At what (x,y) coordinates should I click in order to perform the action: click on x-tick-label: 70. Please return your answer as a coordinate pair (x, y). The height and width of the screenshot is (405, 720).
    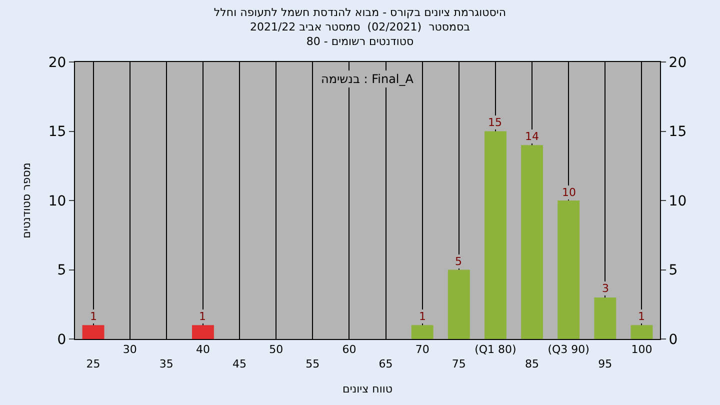
    Looking at the image, I should click on (422, 349).